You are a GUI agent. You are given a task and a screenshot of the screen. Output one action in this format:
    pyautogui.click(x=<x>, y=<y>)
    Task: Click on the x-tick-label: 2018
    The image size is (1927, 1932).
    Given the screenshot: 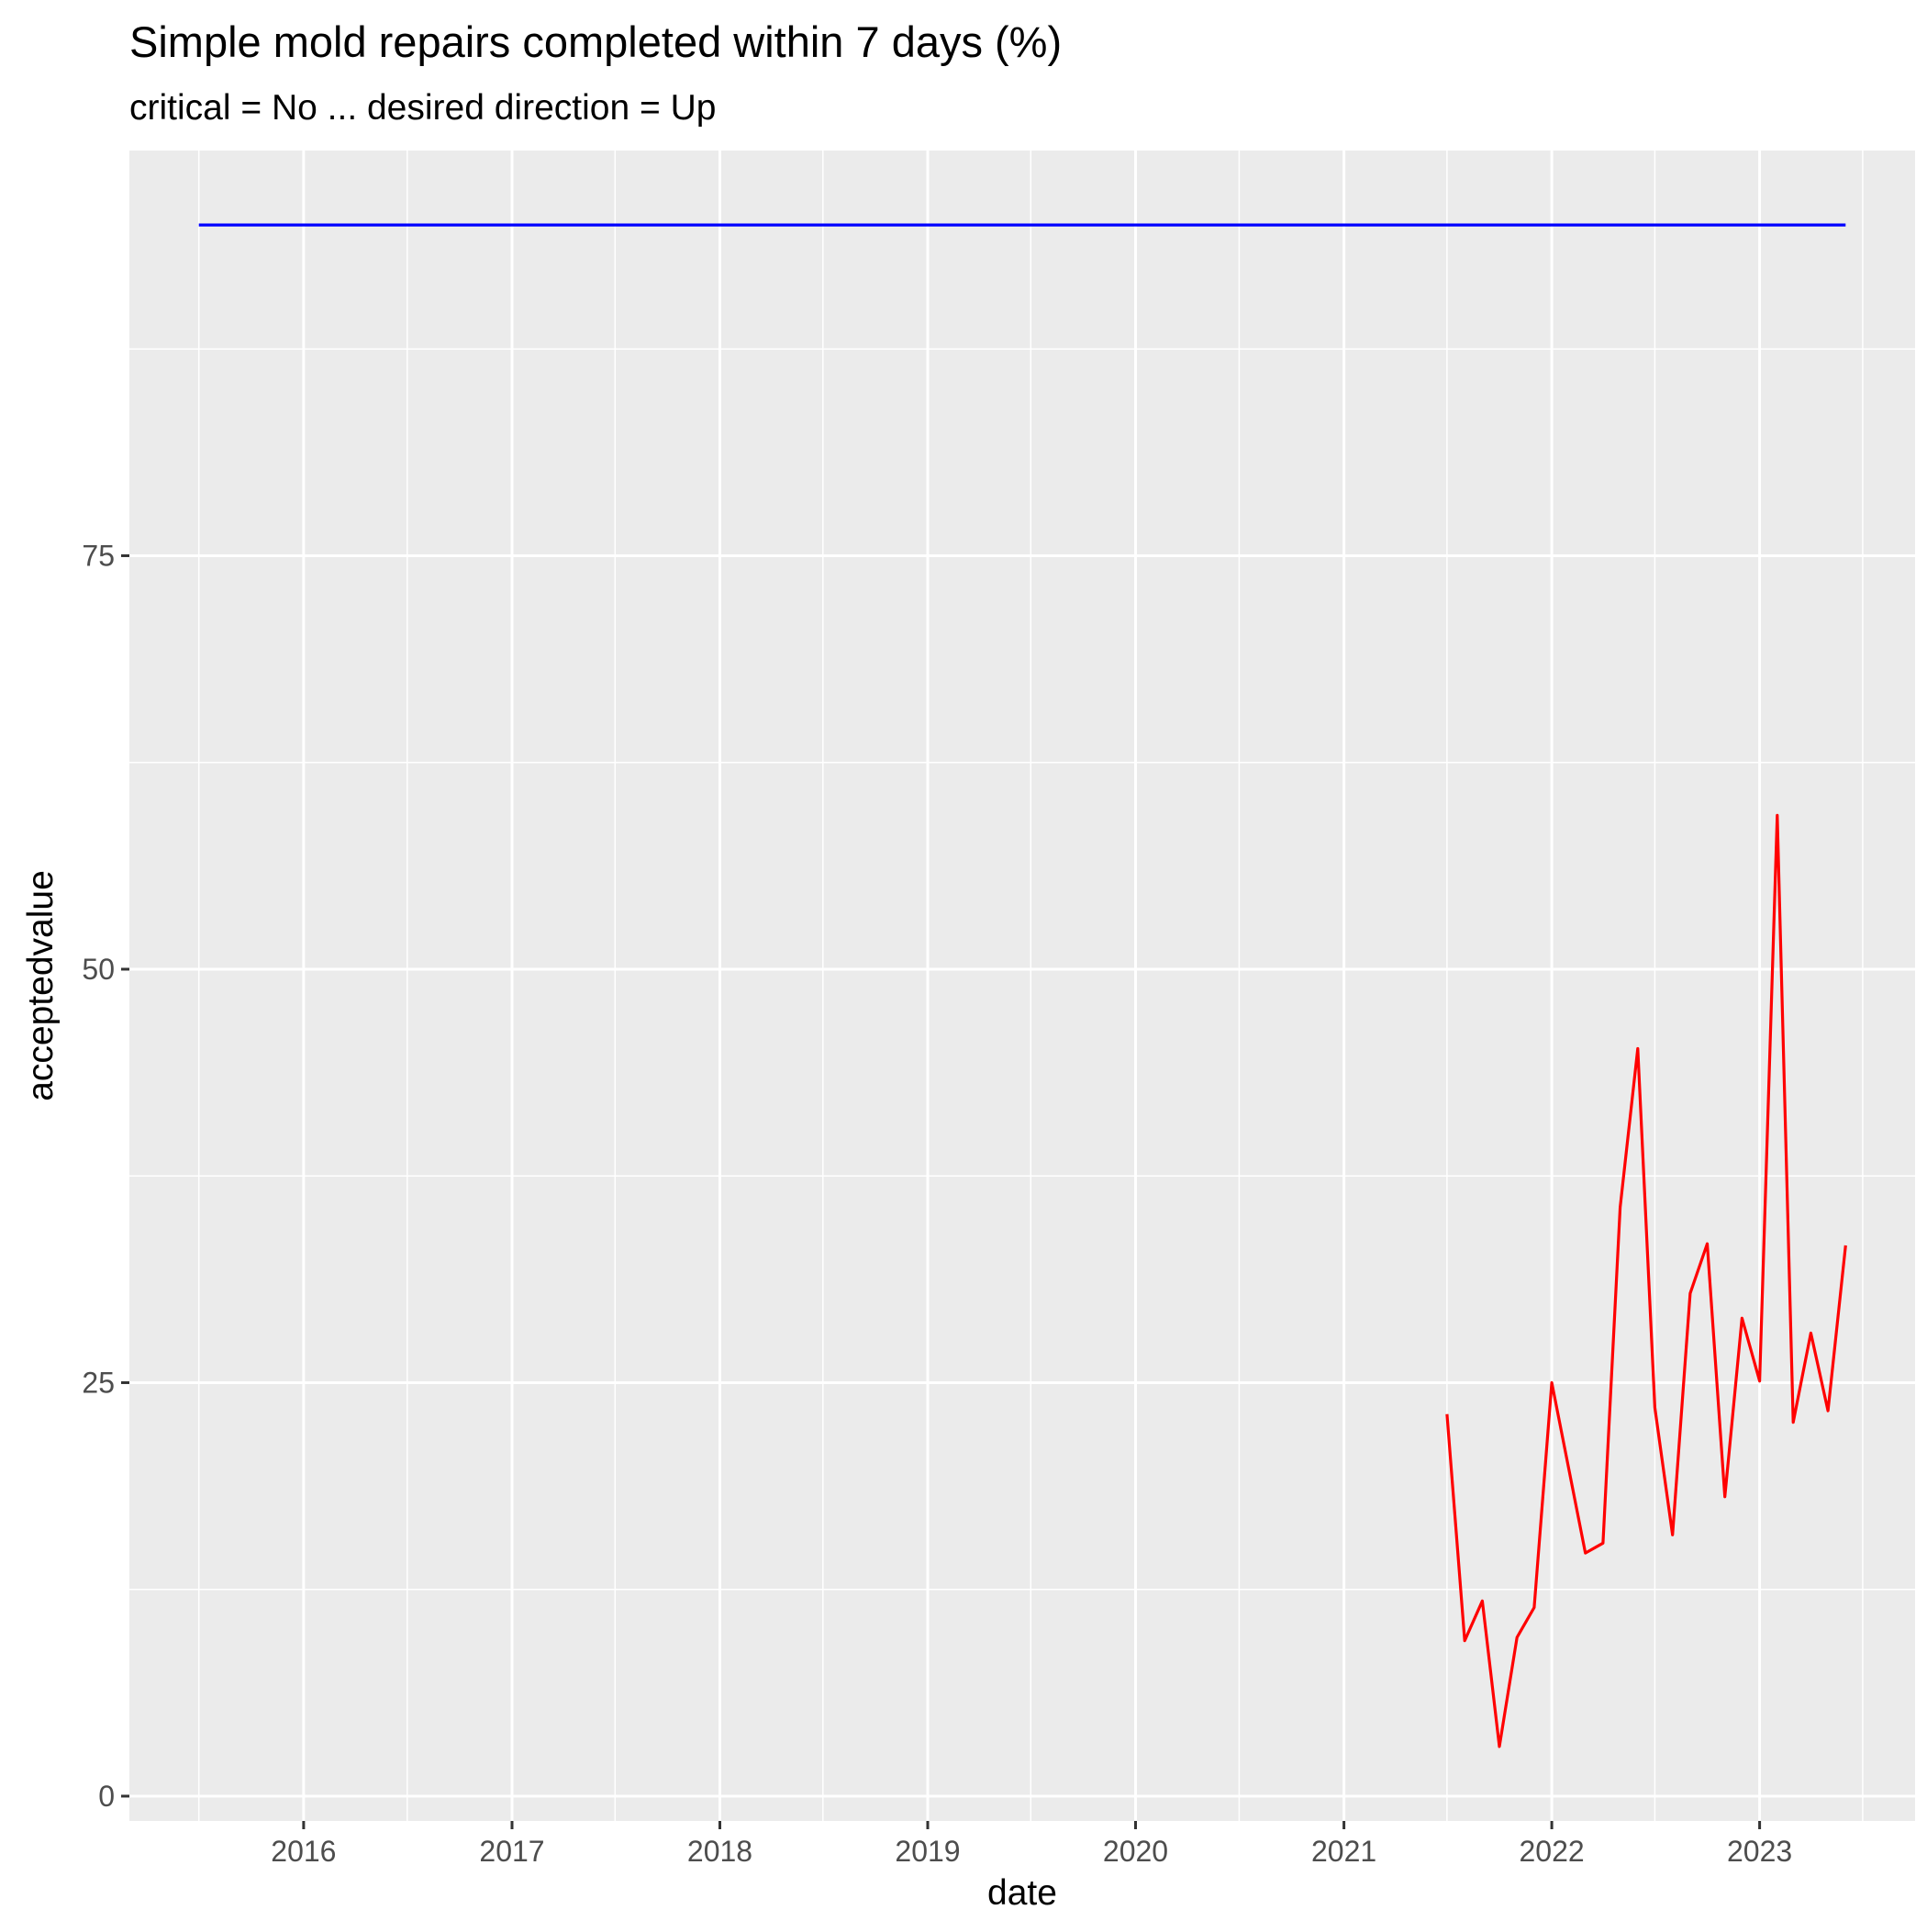 What is the action you would take?
    pyautogui.click(x=719, y=1851)
    